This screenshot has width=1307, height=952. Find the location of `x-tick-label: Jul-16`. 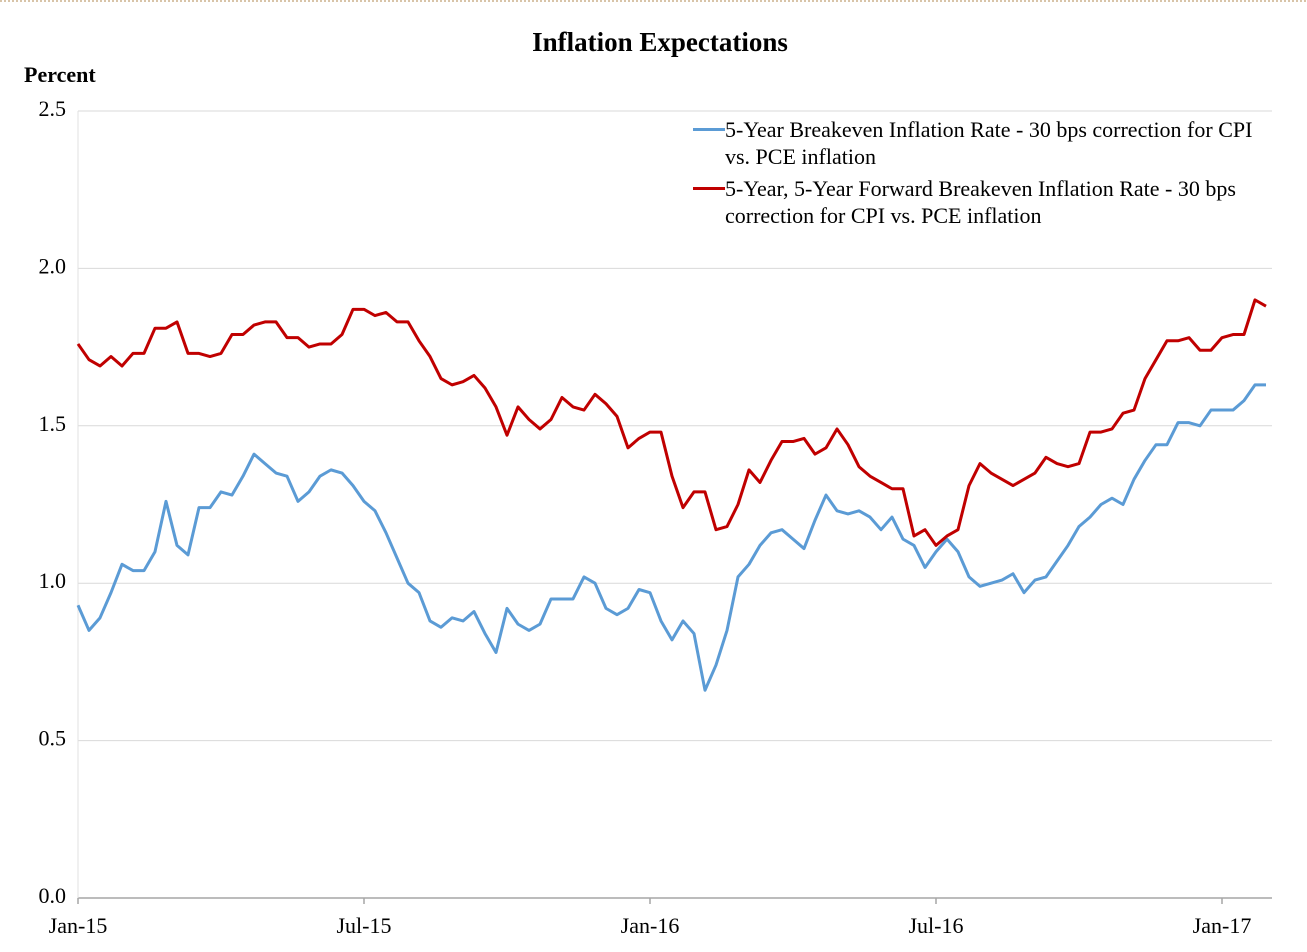

x-tick-label: Jul-16 is located at coordinates (936, 925).